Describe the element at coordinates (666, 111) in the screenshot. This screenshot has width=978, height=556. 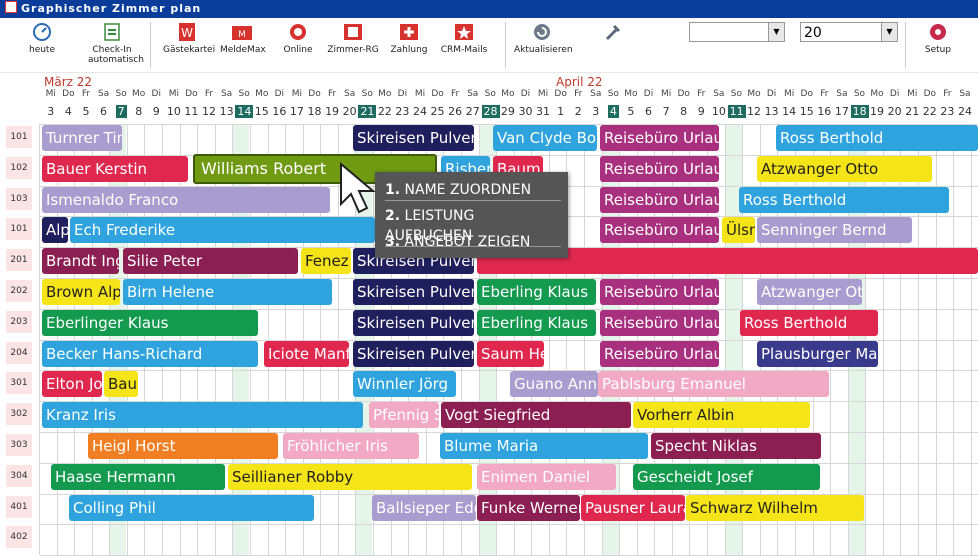
I see `day-number: 7` at that location.